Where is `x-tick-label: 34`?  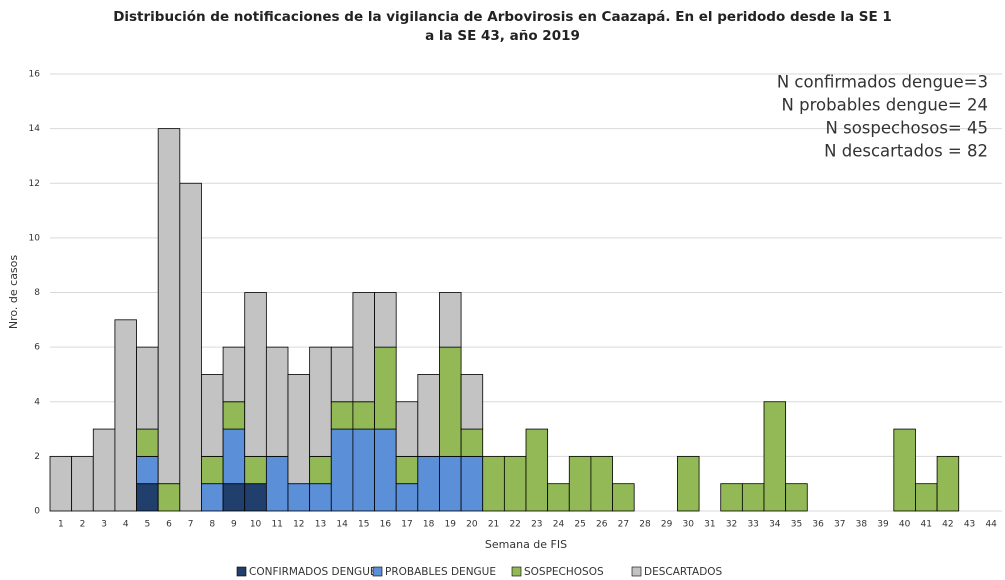
x-tick-label: 34 is located at coordinates (775, 525).